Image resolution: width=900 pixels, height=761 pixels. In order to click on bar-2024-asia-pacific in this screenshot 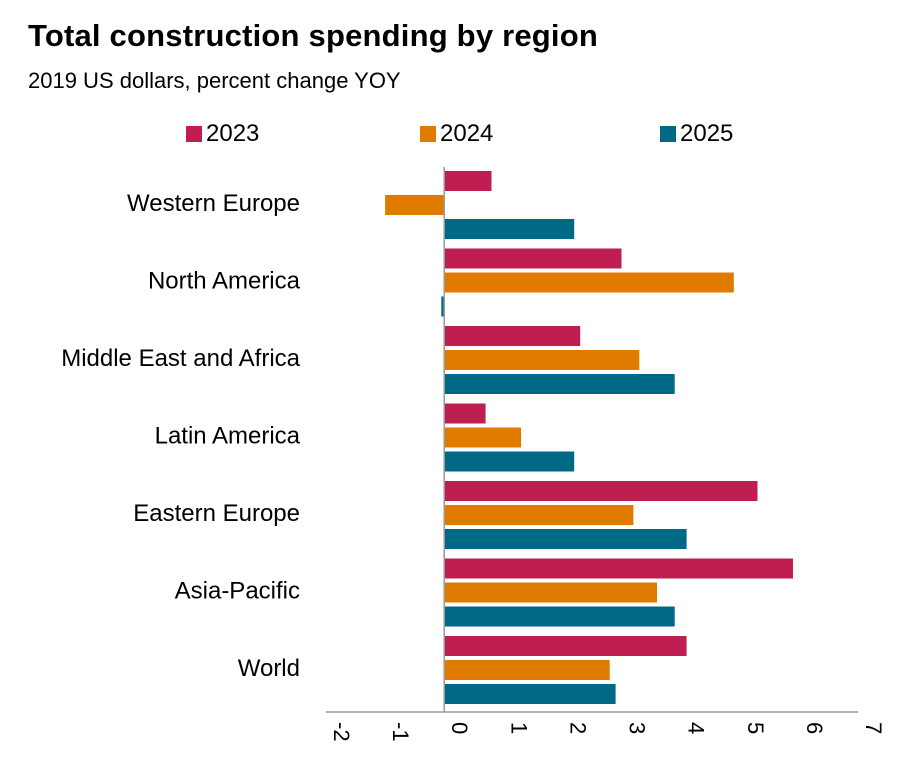, I will do `click(550, 592)`.